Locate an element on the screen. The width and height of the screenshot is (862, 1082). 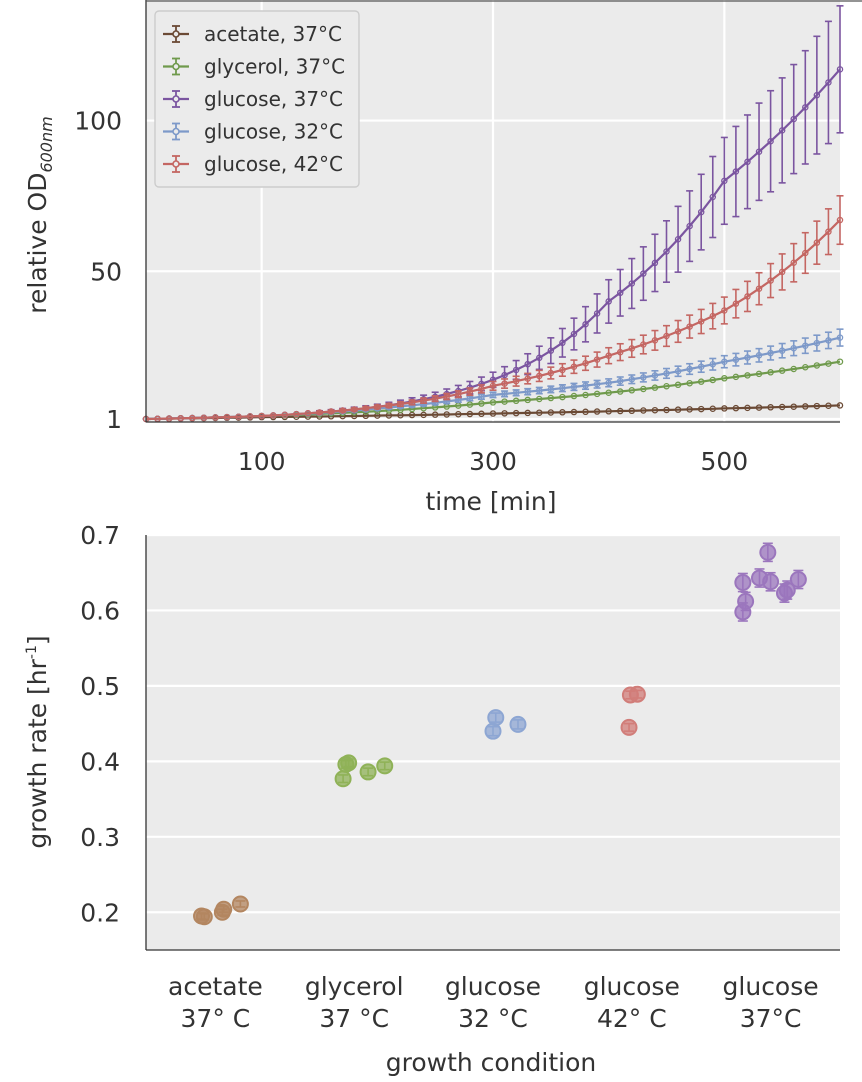
y-tick-label-top: 100 is located at coordinates (98, 121).